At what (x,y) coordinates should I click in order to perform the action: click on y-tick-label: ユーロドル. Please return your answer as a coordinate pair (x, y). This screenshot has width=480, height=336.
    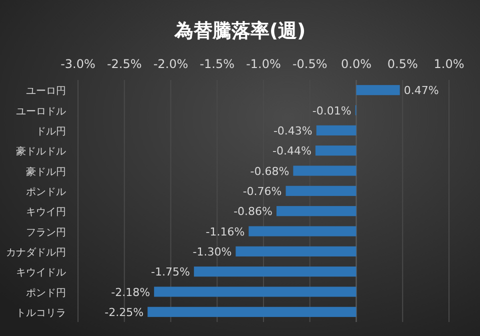
    Looking at the image, I should click on (41, 112).